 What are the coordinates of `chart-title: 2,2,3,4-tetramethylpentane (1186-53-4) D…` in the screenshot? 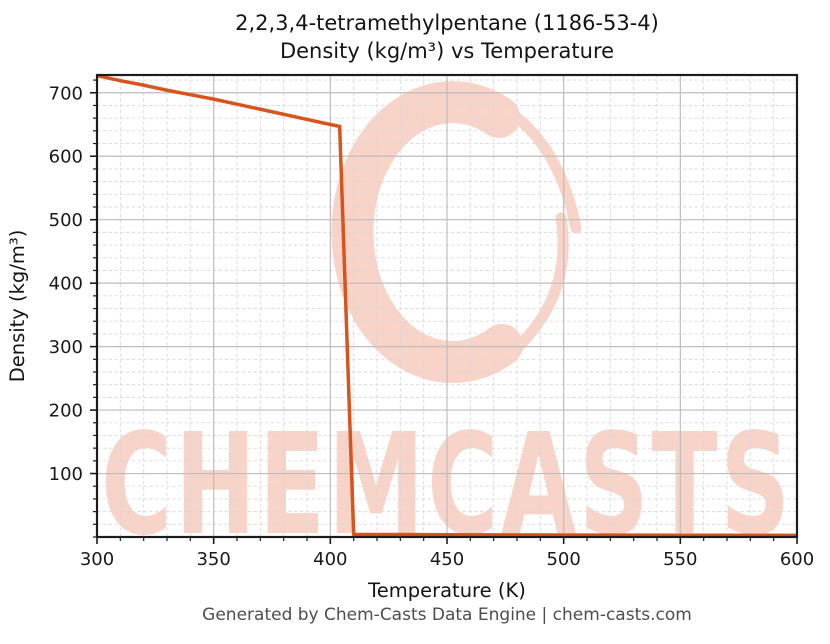 It's located at (447, 37).